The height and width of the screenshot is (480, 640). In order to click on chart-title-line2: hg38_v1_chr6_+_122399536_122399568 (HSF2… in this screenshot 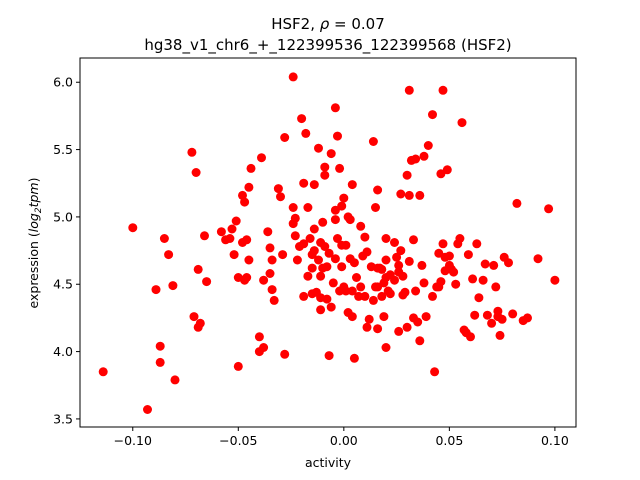, I will do `click(327, 45)`.